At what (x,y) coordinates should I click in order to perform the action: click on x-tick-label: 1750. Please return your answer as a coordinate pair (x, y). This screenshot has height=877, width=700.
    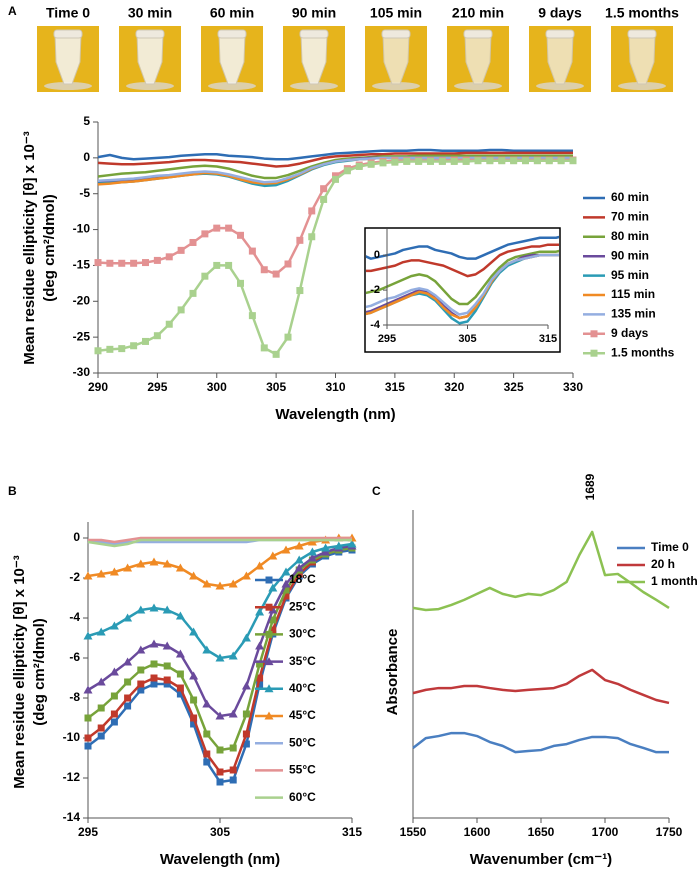
    Looking at the image, I should click on (669, 832).